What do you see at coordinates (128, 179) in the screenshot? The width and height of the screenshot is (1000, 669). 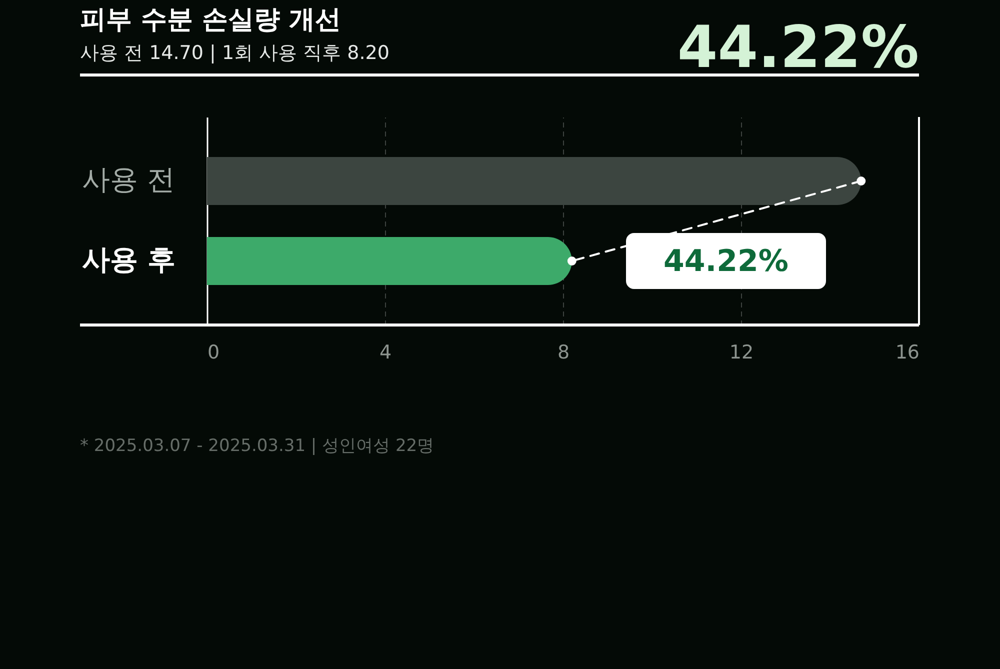 I see `y-tick-label: 사용 전` at bounding box center [128, 179].